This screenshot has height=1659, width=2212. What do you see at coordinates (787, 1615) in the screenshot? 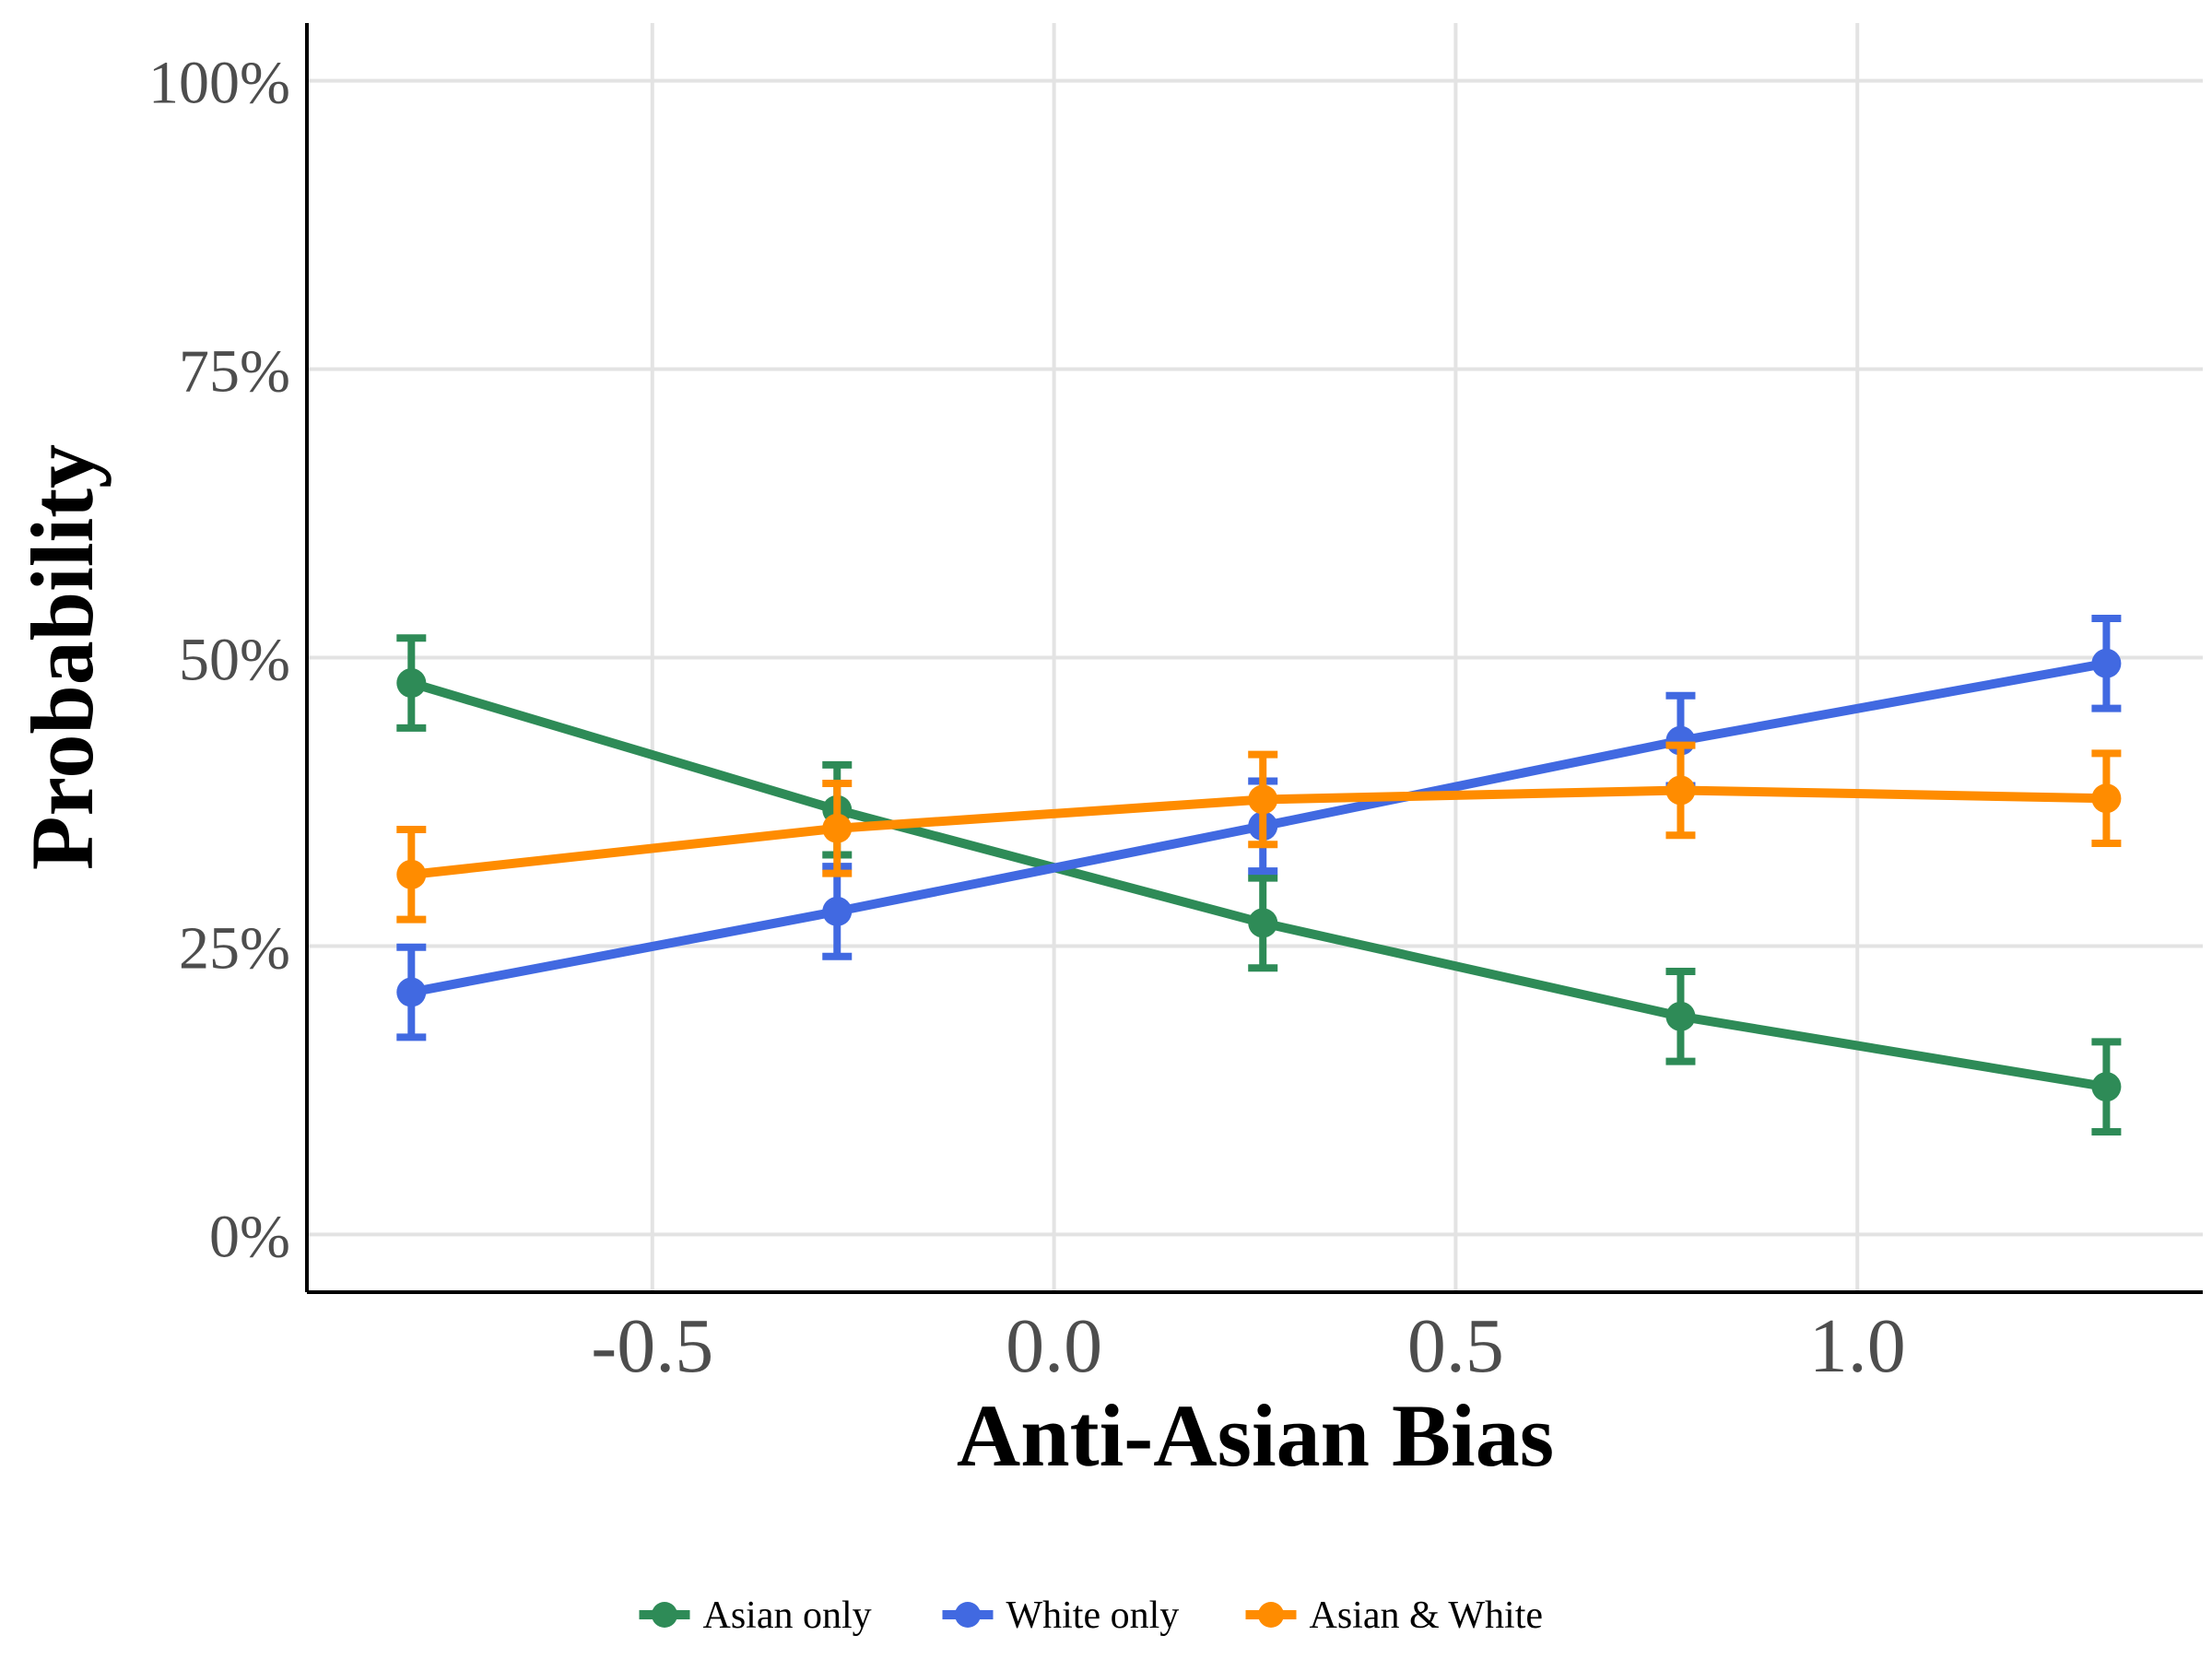
I see `legend-label: Asian only` at bounding box center [787, 1615].